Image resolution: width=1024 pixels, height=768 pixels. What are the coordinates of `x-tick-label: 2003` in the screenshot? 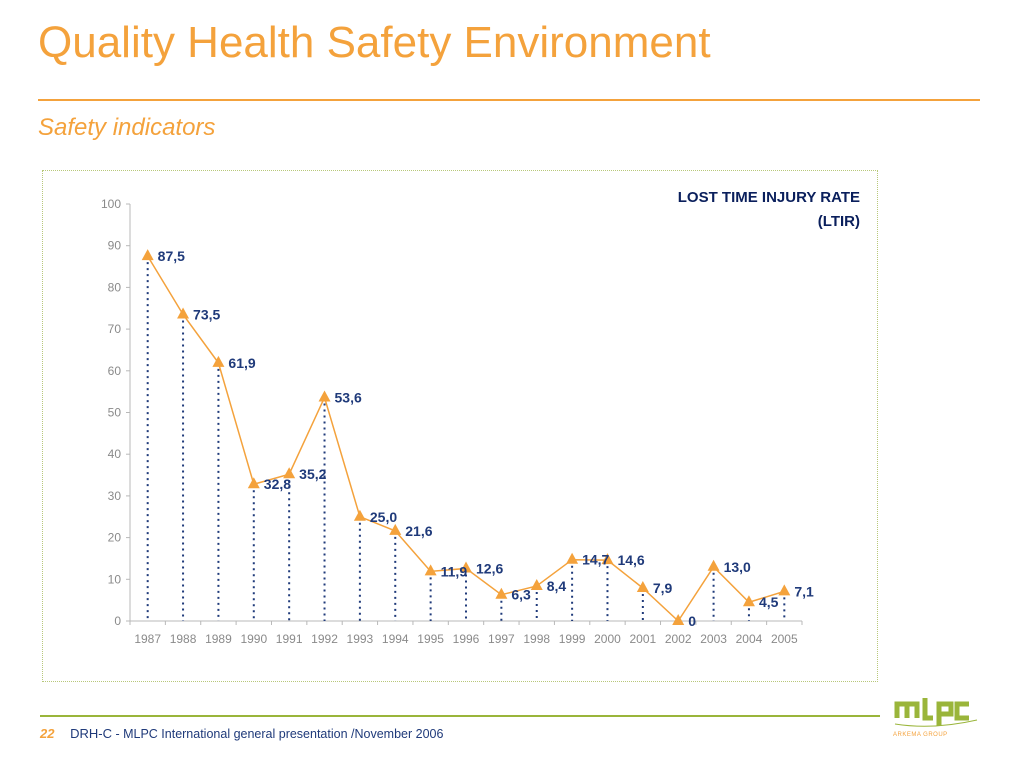 It's located at (713, 639).